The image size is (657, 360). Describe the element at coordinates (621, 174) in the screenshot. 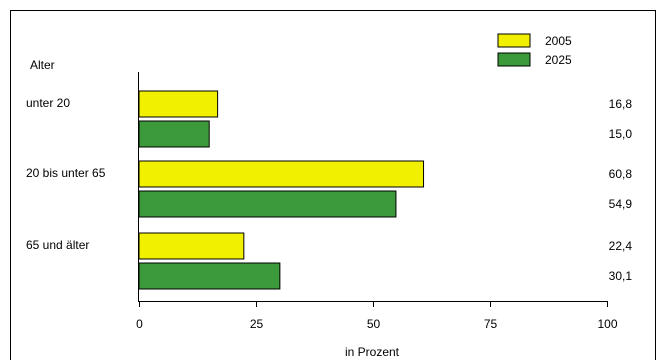

I see `data-label: 60,8` at that location.